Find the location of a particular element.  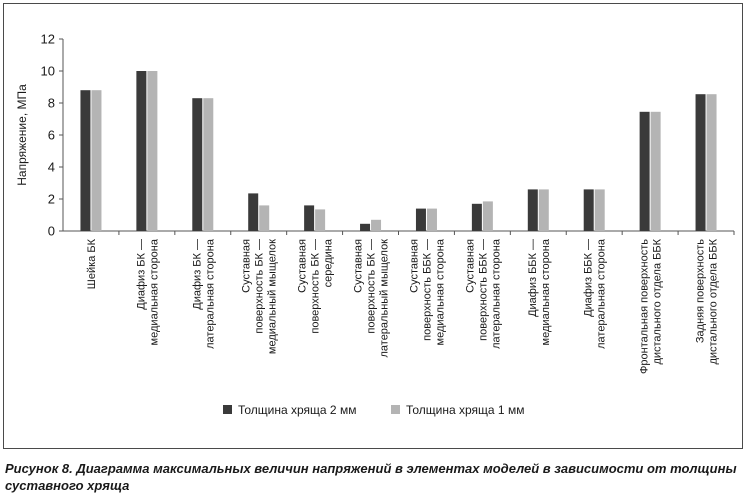

category-label: Задняя поверхностьдистального отдела ББК is located at coordinates (707, 301).